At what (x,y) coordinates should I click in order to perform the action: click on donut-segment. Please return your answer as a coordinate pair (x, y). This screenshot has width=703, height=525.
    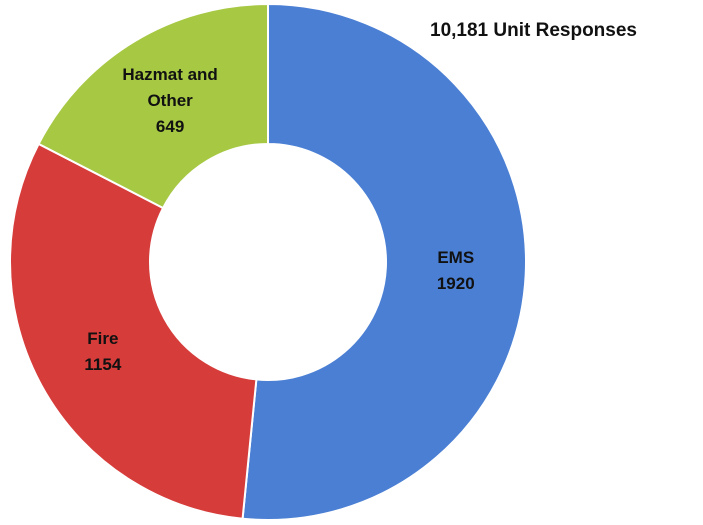
    Looking at the image, I should click on (153, 106).